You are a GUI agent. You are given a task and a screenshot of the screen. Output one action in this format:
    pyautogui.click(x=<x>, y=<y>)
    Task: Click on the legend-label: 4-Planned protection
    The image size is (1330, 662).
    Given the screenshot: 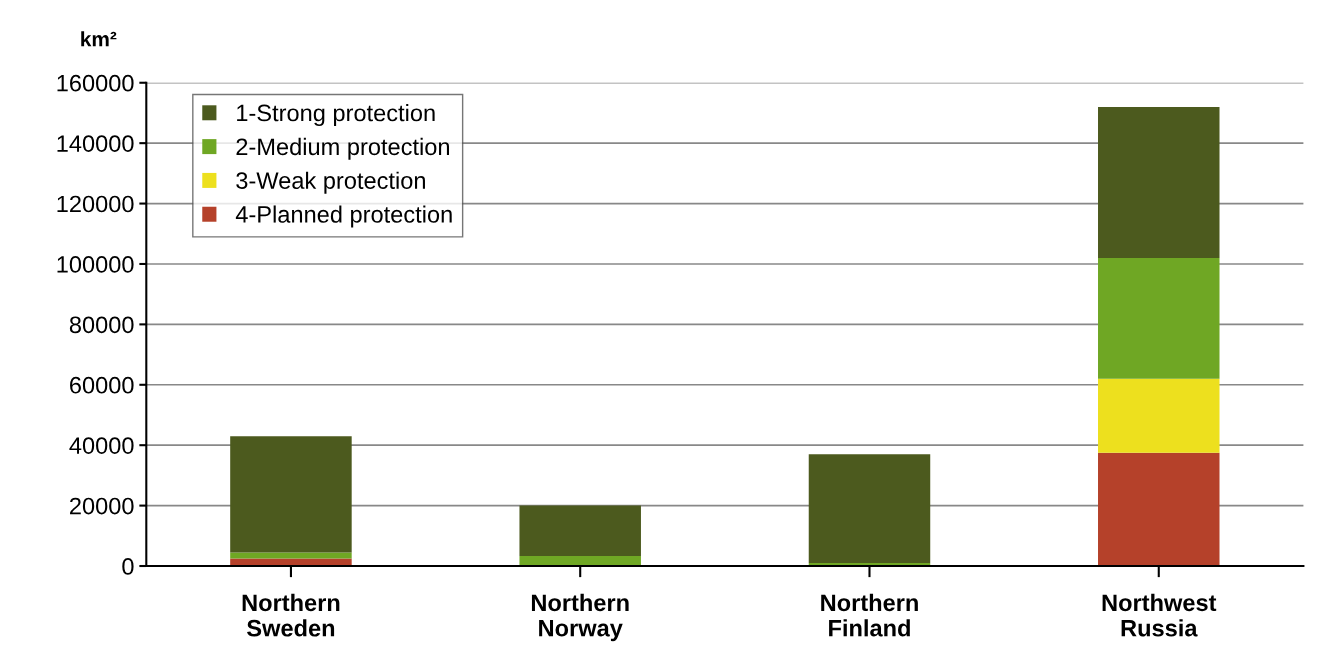 What is the action you would take?
    pyautogui.click(x=343, y=216)
    